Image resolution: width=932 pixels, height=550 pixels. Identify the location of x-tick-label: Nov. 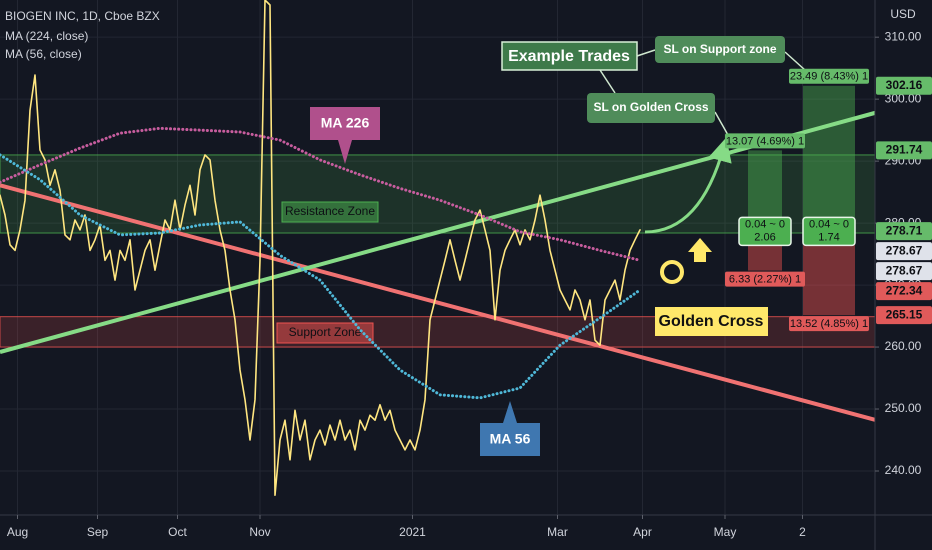
(259, 532).